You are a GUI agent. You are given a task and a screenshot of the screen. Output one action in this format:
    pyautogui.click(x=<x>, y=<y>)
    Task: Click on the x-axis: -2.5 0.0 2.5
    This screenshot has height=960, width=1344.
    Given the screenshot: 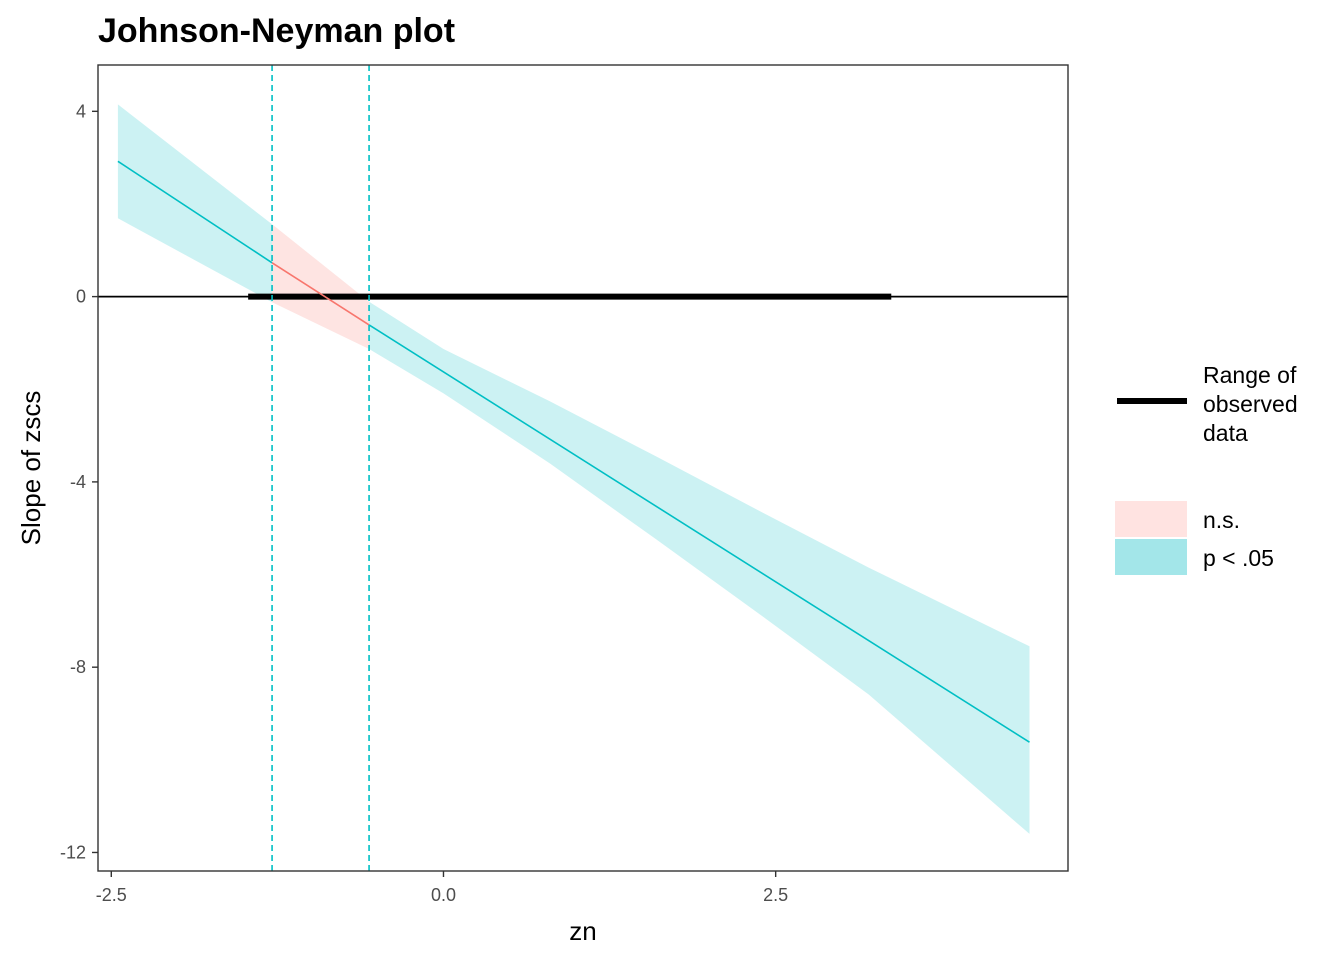 What is the action you would take?
    pyautogui.click(x=442, y=888)
    